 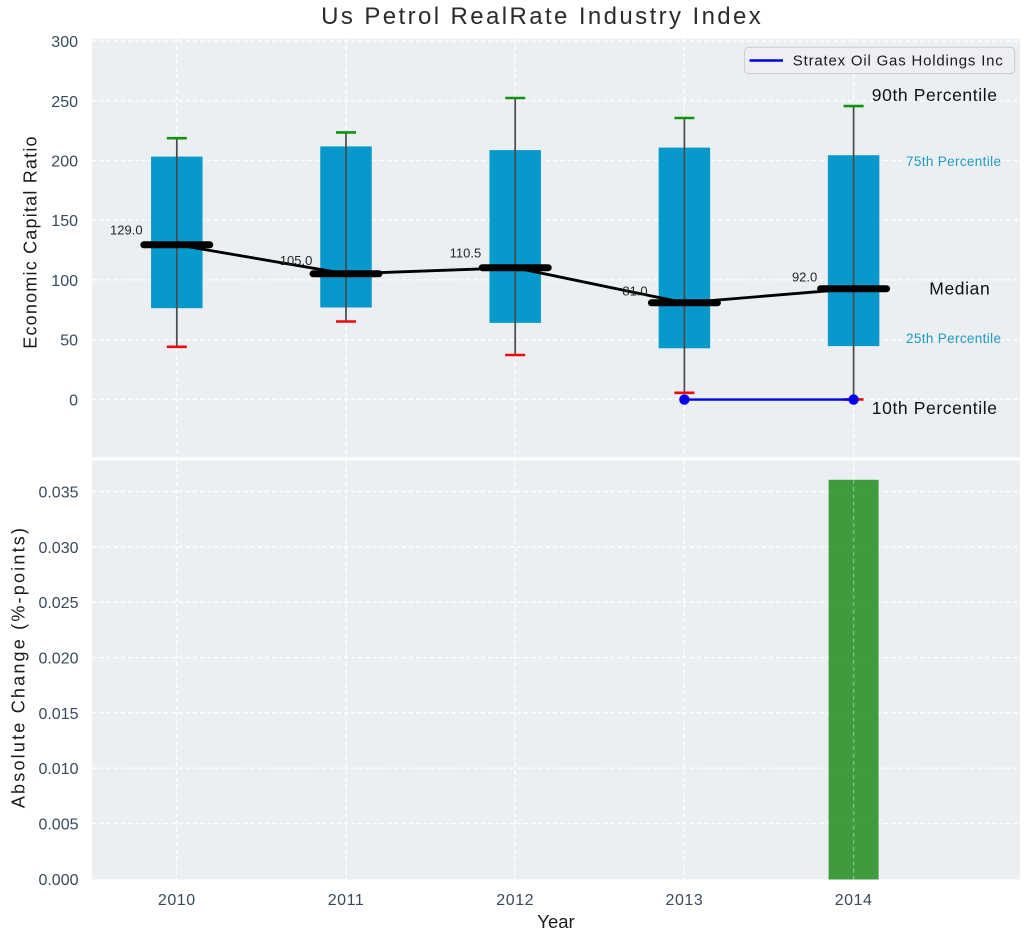 What do you see at coordinates (953, 338) in the screenshot?
I see `svg-text: 25th Percentile` at bounding box center [953, 338].